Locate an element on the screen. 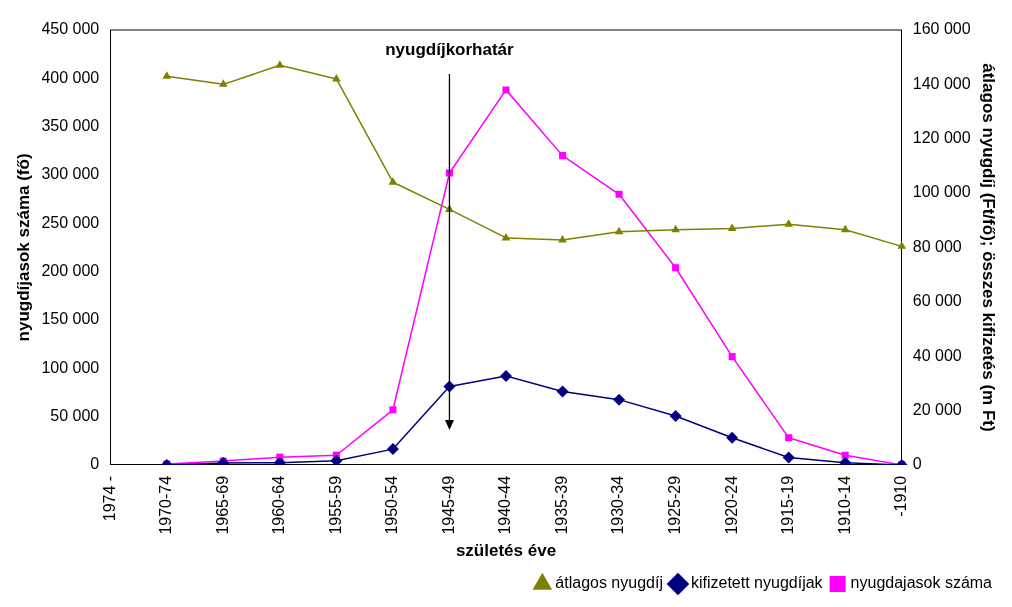 This screenshot has height=607, width=1012. y-tick-label: 100 000 is located at coordinates (70, 367).